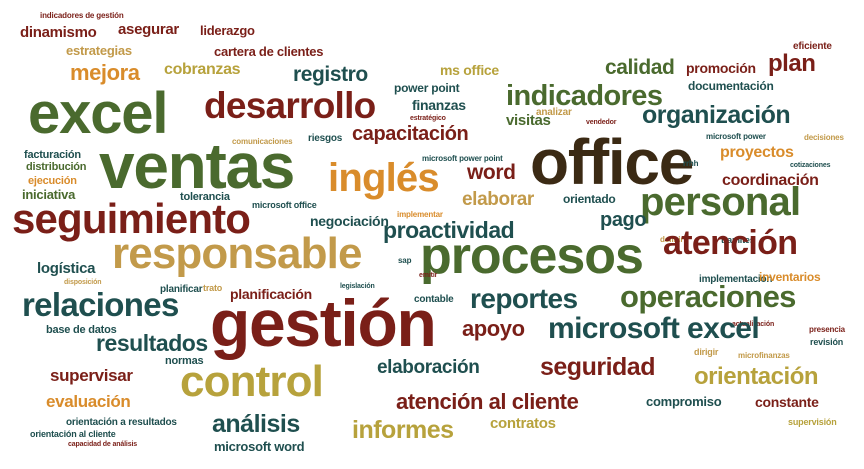 The image size is (864, 469). I want to click on word: apoyo, so click(493, 328).